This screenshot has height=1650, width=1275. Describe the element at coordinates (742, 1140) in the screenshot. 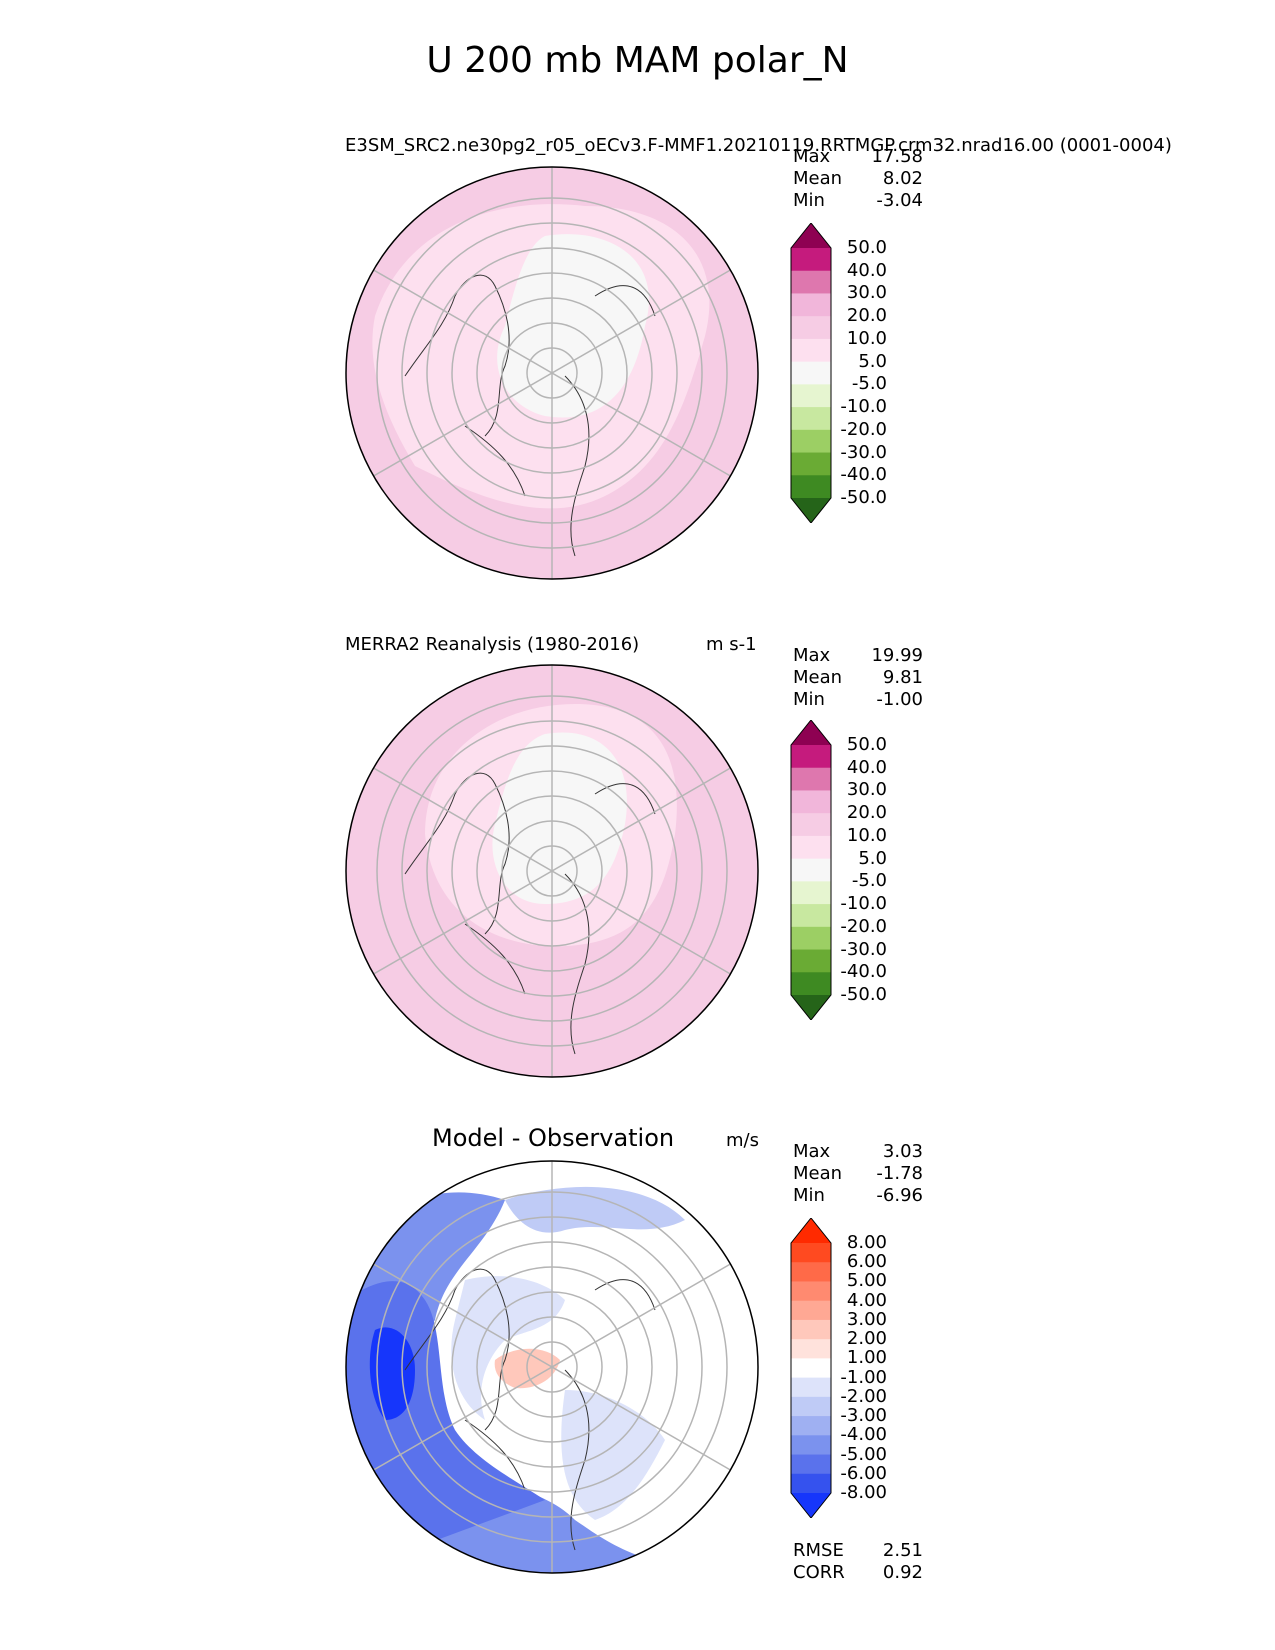

I see `difference-units: m/s` at that location.